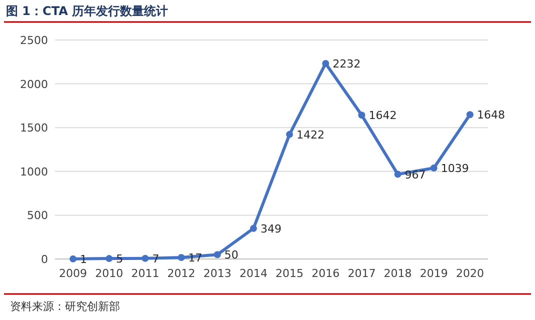 The width and height of the screenshot is (535, 320). I want to click on x-tick-label: 2018, so click(398, 273).